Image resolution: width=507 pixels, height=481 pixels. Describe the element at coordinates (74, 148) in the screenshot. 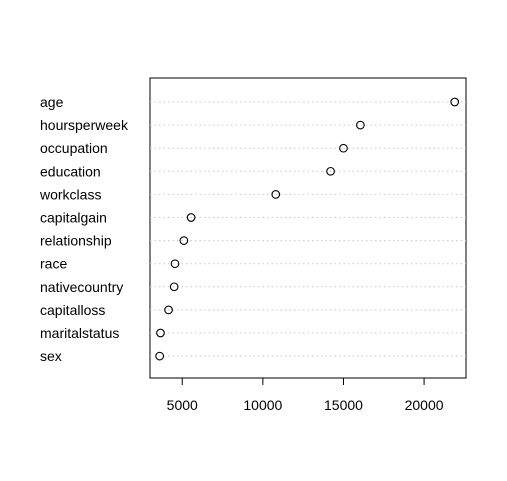

I see `category-label-occupation: occupation` at that location.